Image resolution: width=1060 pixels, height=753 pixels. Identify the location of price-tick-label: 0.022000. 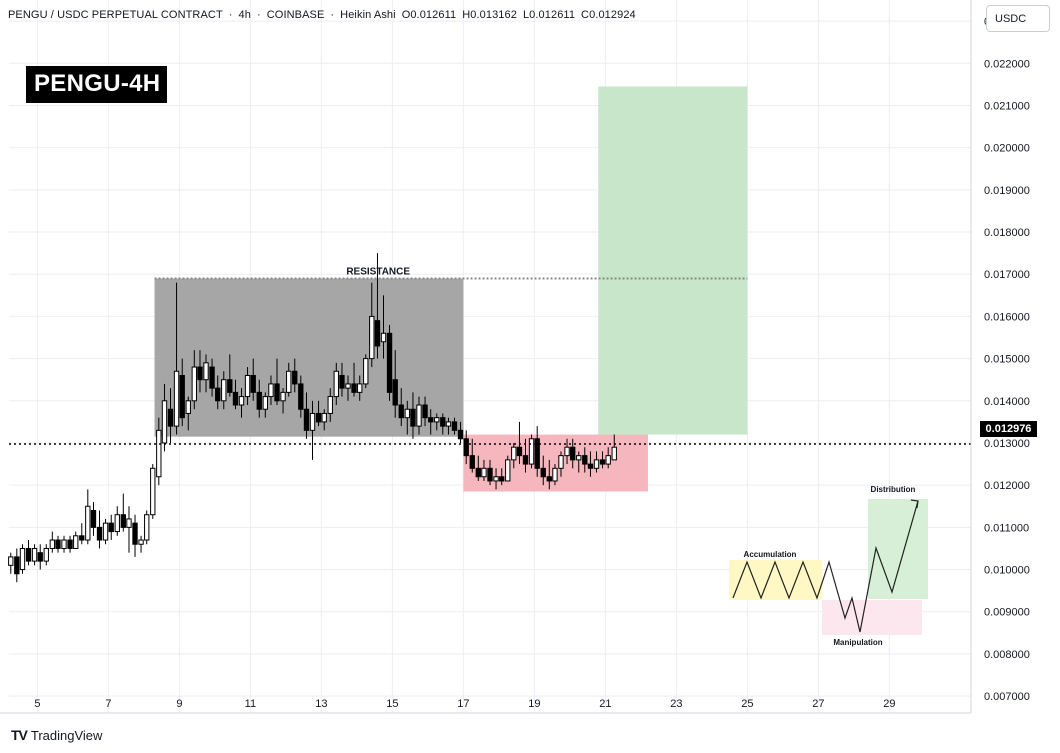
(1007, 64).